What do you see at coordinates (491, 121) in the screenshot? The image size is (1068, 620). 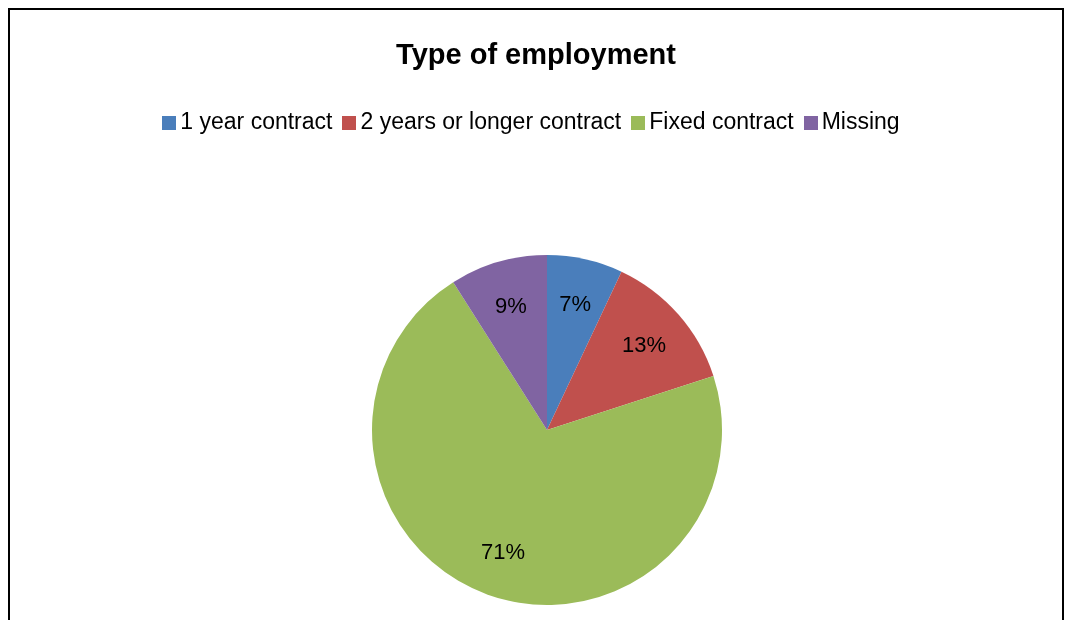 I see `legend-label: 2 years or longer contract` at bounding box center [491, 121].